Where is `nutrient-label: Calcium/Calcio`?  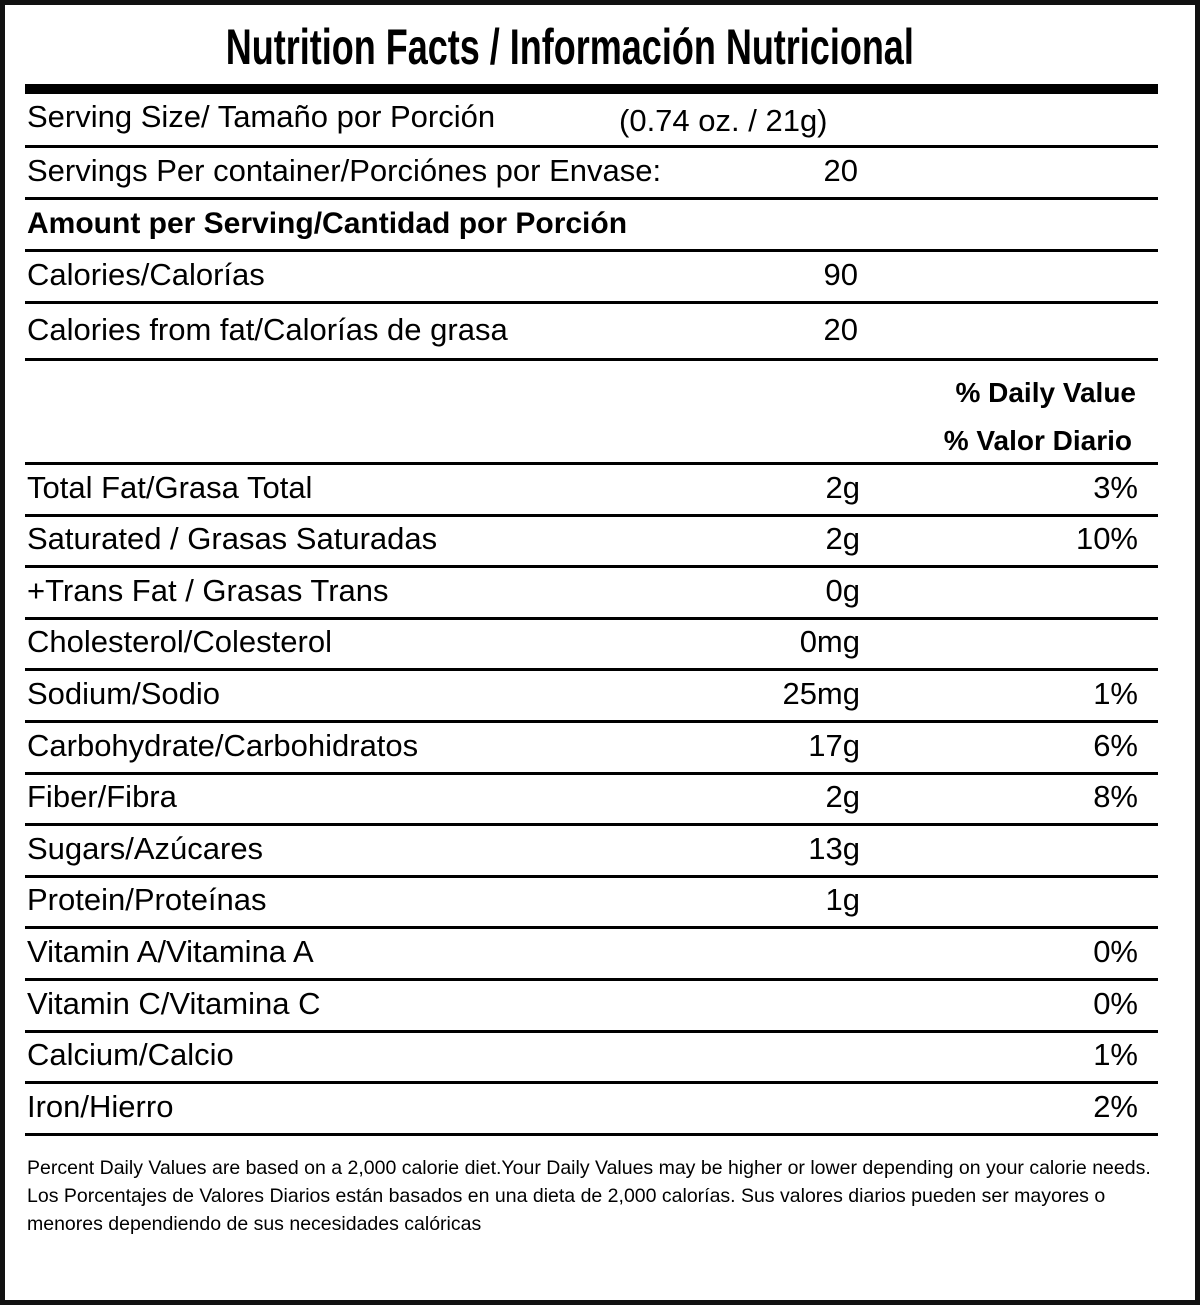 nutrient-label: Calcium/Calcio is located at coordinates (130, 1055).